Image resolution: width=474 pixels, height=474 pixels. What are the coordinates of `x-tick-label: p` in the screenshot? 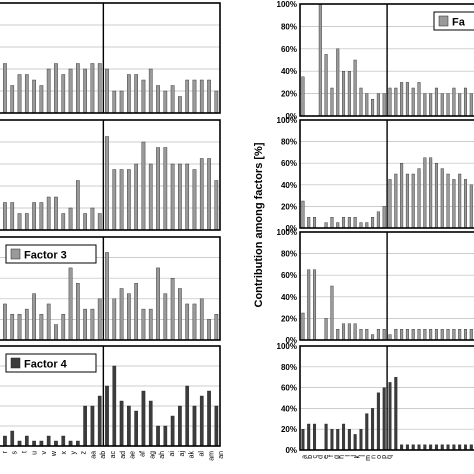 It's located at (384, 457).